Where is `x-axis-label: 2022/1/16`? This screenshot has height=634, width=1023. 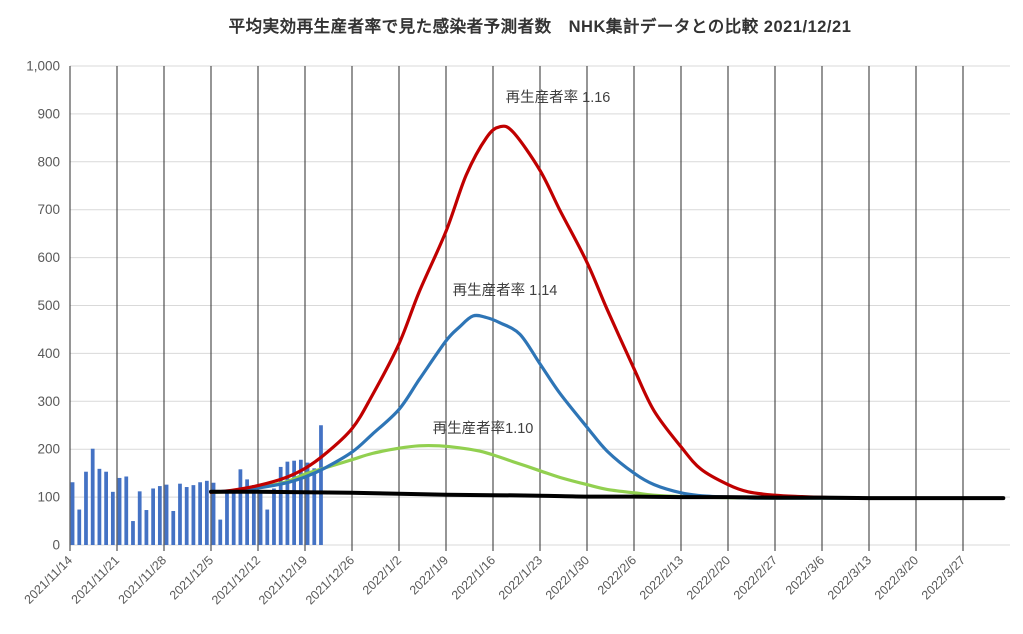 x-axis-label: 2022/1/16 is located at coordinates (473, 577).